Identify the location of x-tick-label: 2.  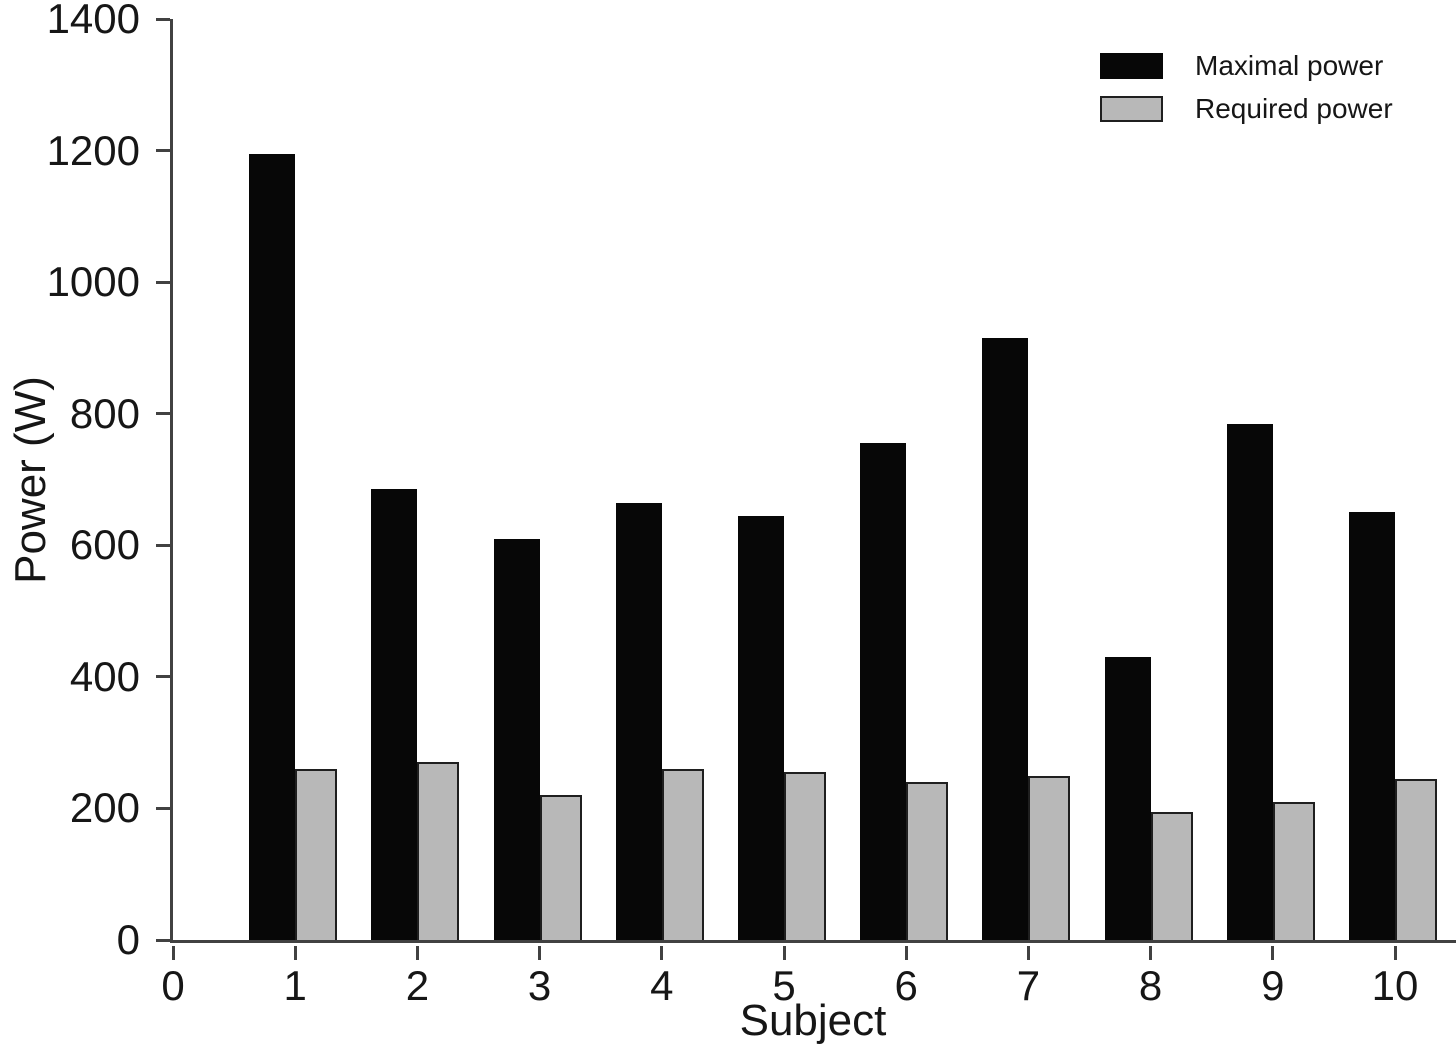
(417, 985).